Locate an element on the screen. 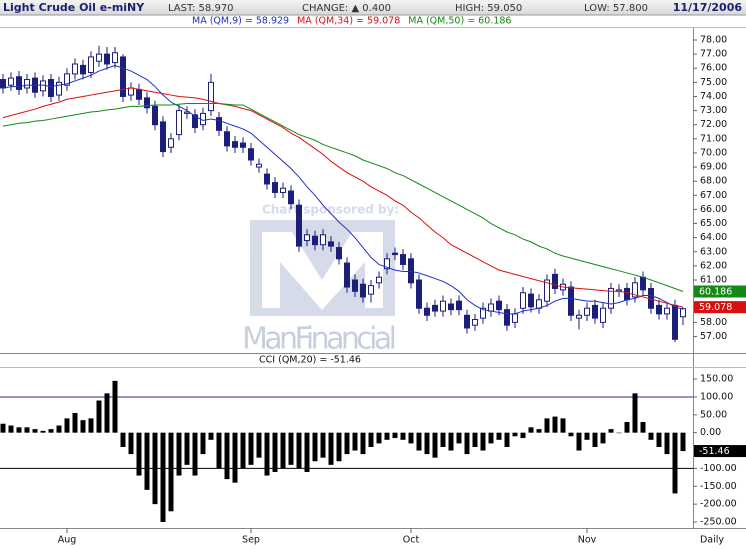 This screenshot has width=746, height=549. legend-entry: MA (QM,9) = 58.929 is located at coordinates (240, 21).